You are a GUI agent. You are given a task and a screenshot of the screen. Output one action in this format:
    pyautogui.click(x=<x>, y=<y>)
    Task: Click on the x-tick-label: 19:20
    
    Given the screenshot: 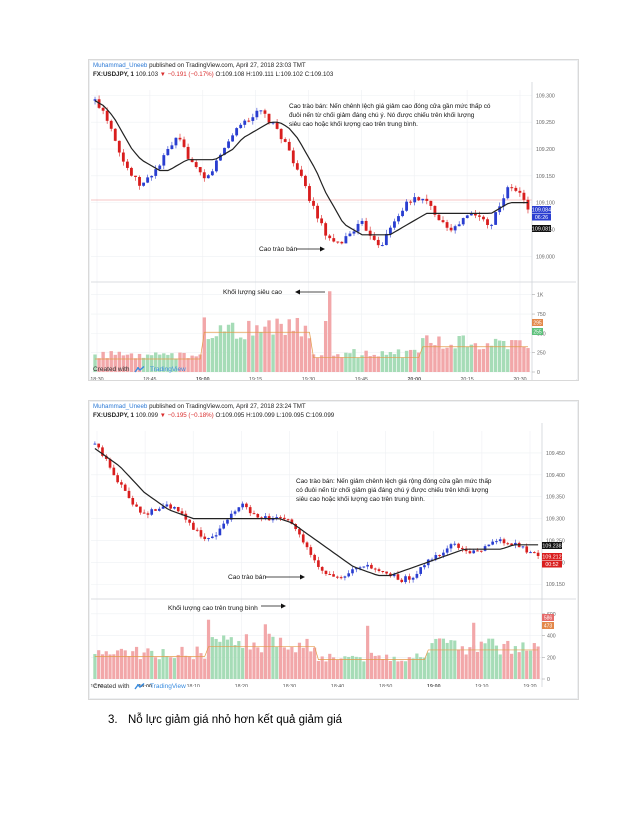 What is the action you would take?
    pyautogui.click(x=529, y=685)
    